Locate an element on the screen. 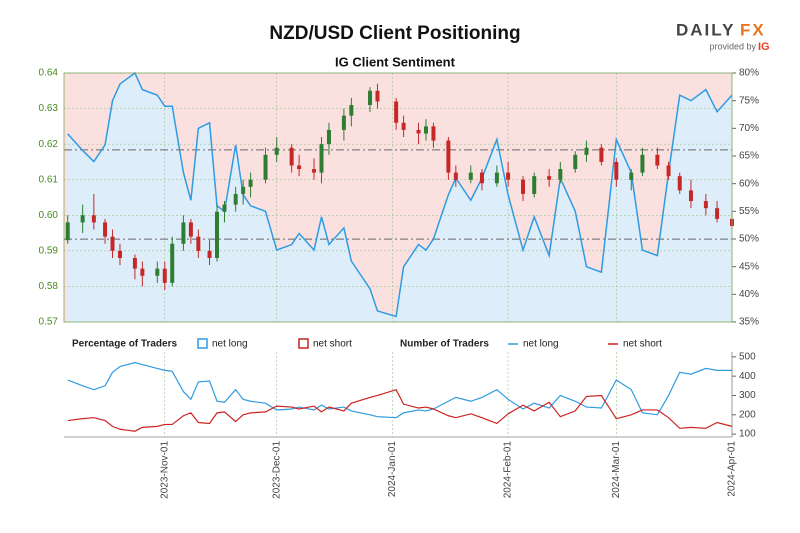  y2-tick-label: 40% is located at coordinates (749, 294).